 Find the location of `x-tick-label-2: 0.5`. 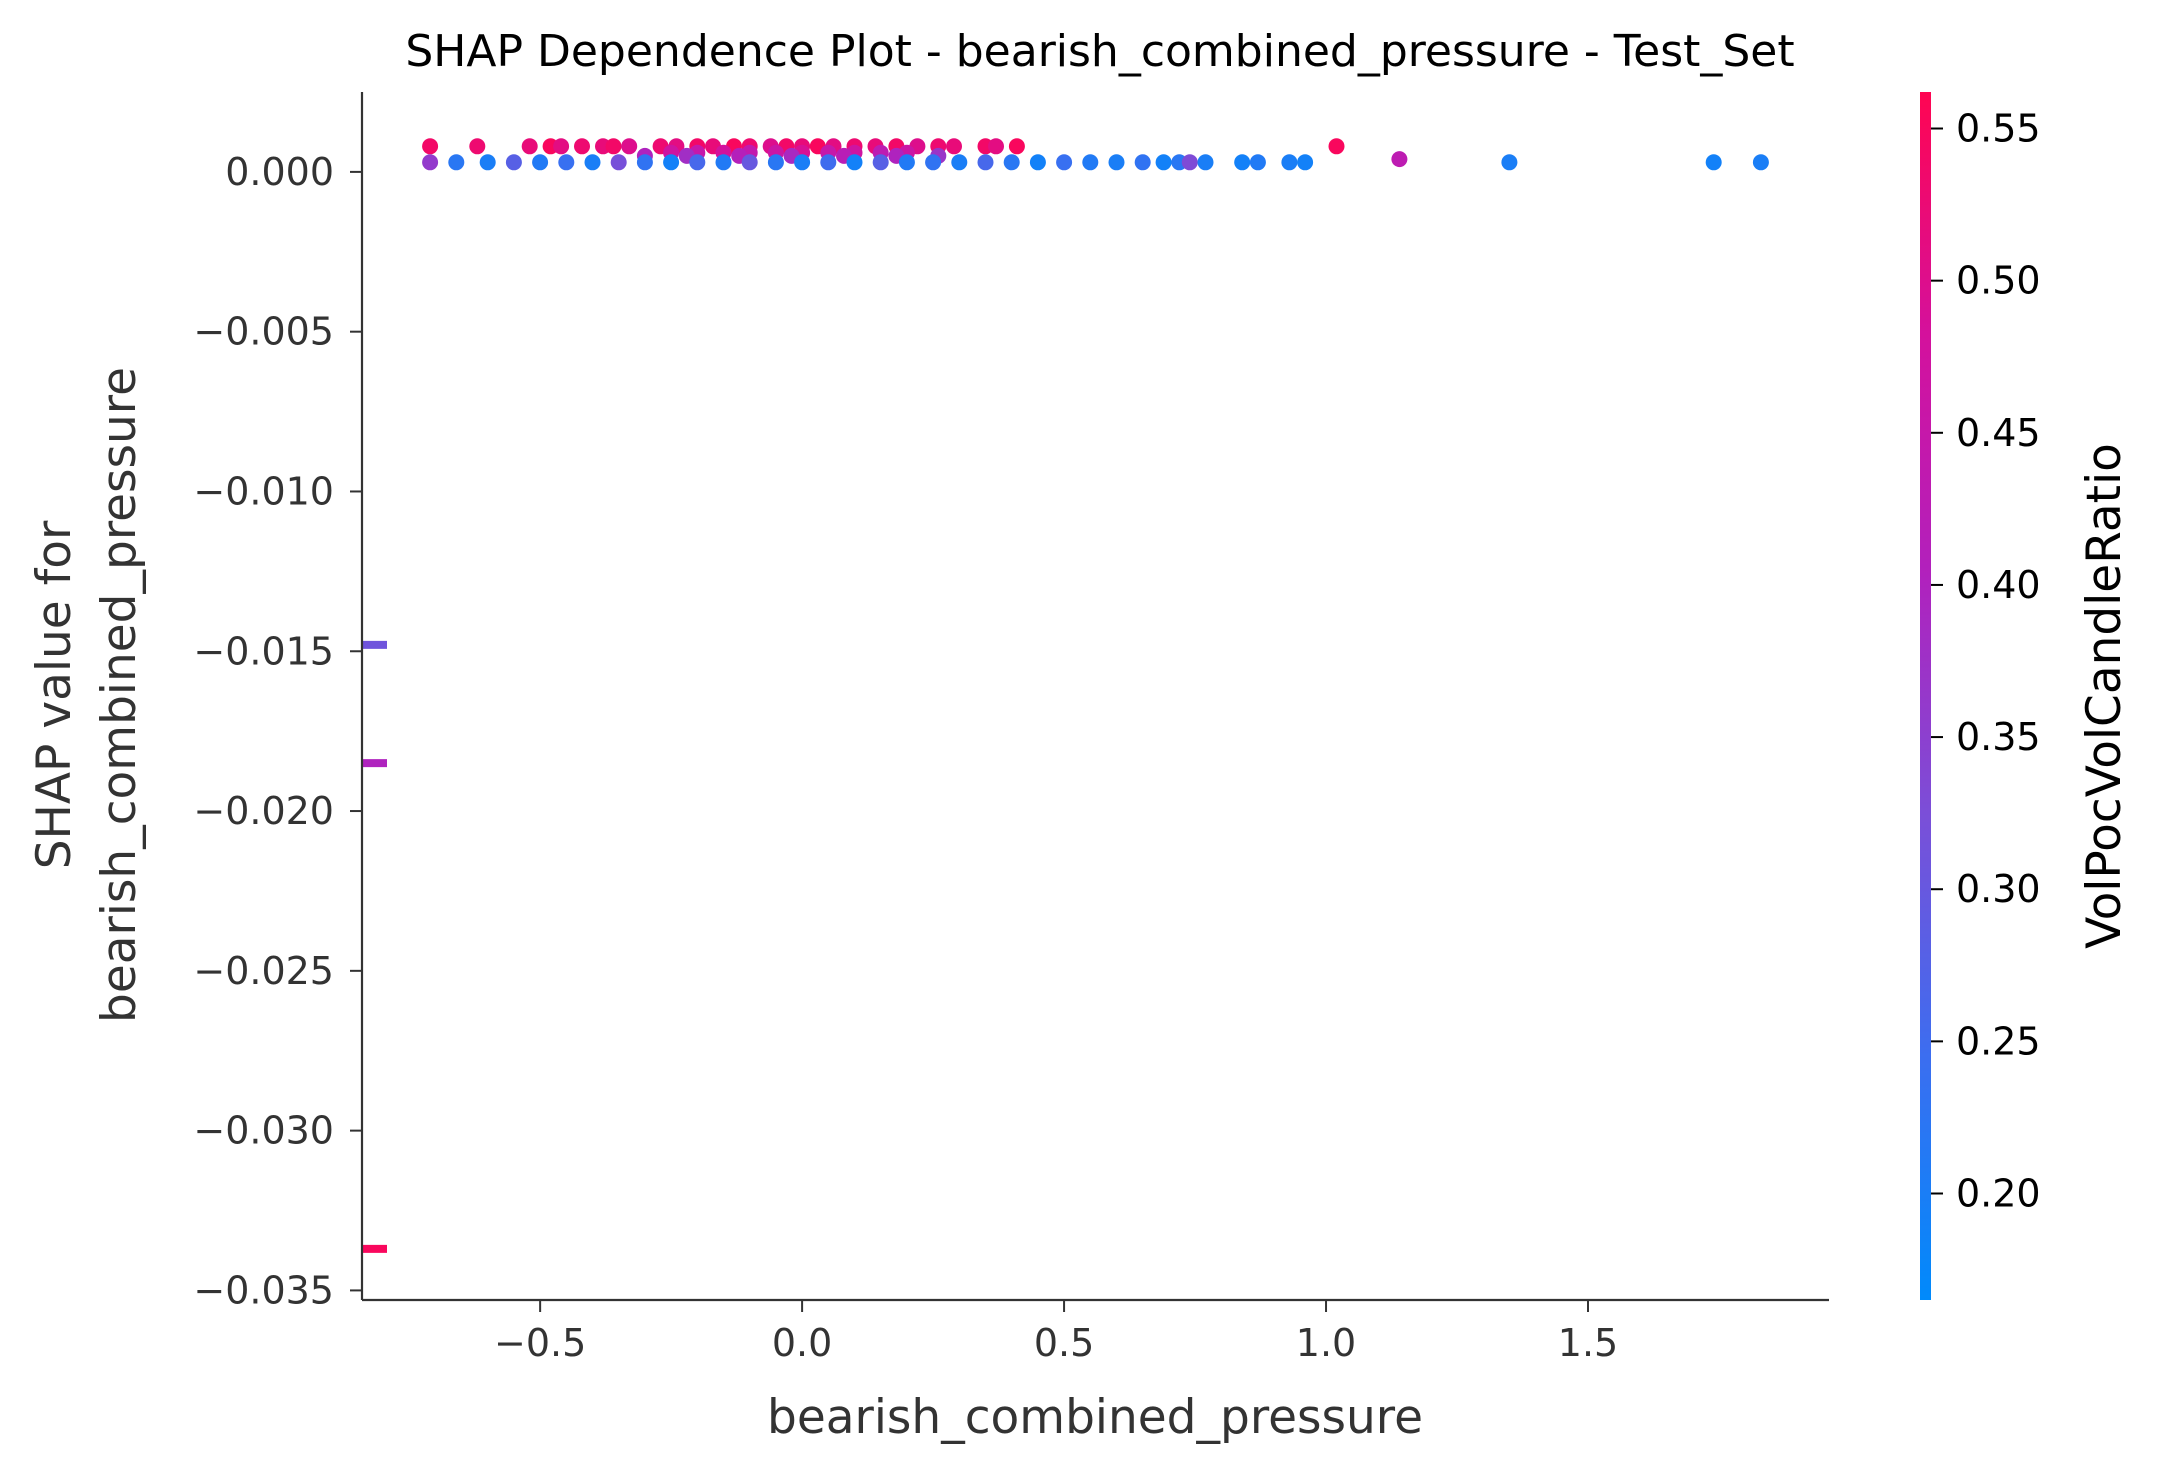

x-tick-label-2: 0.5 is located at coordinates (1064, 1343).